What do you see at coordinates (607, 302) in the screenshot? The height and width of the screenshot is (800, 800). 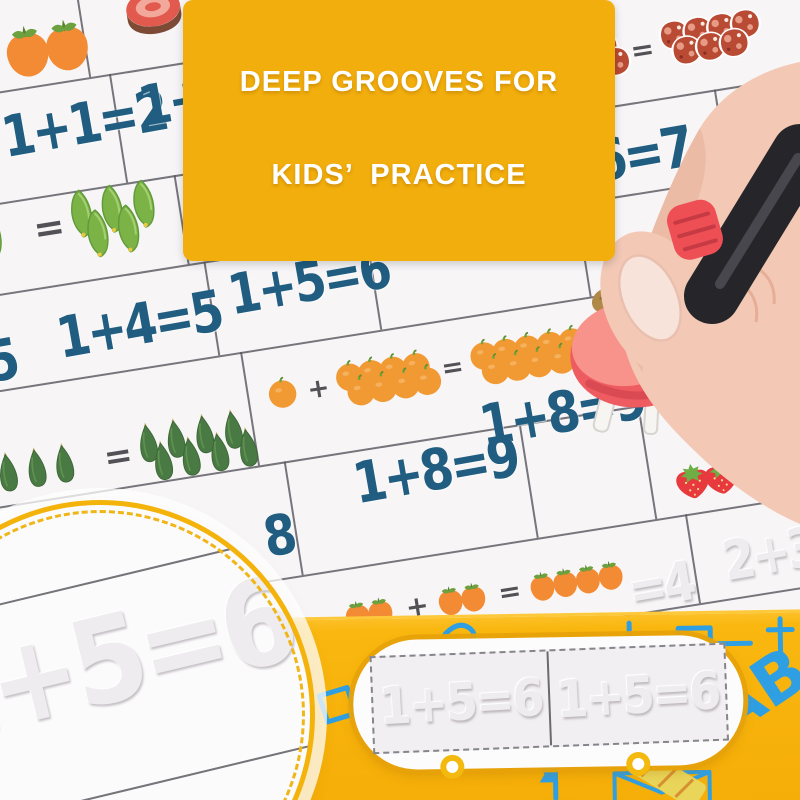 I see `potato-icon` at bounding box center [607, 302].